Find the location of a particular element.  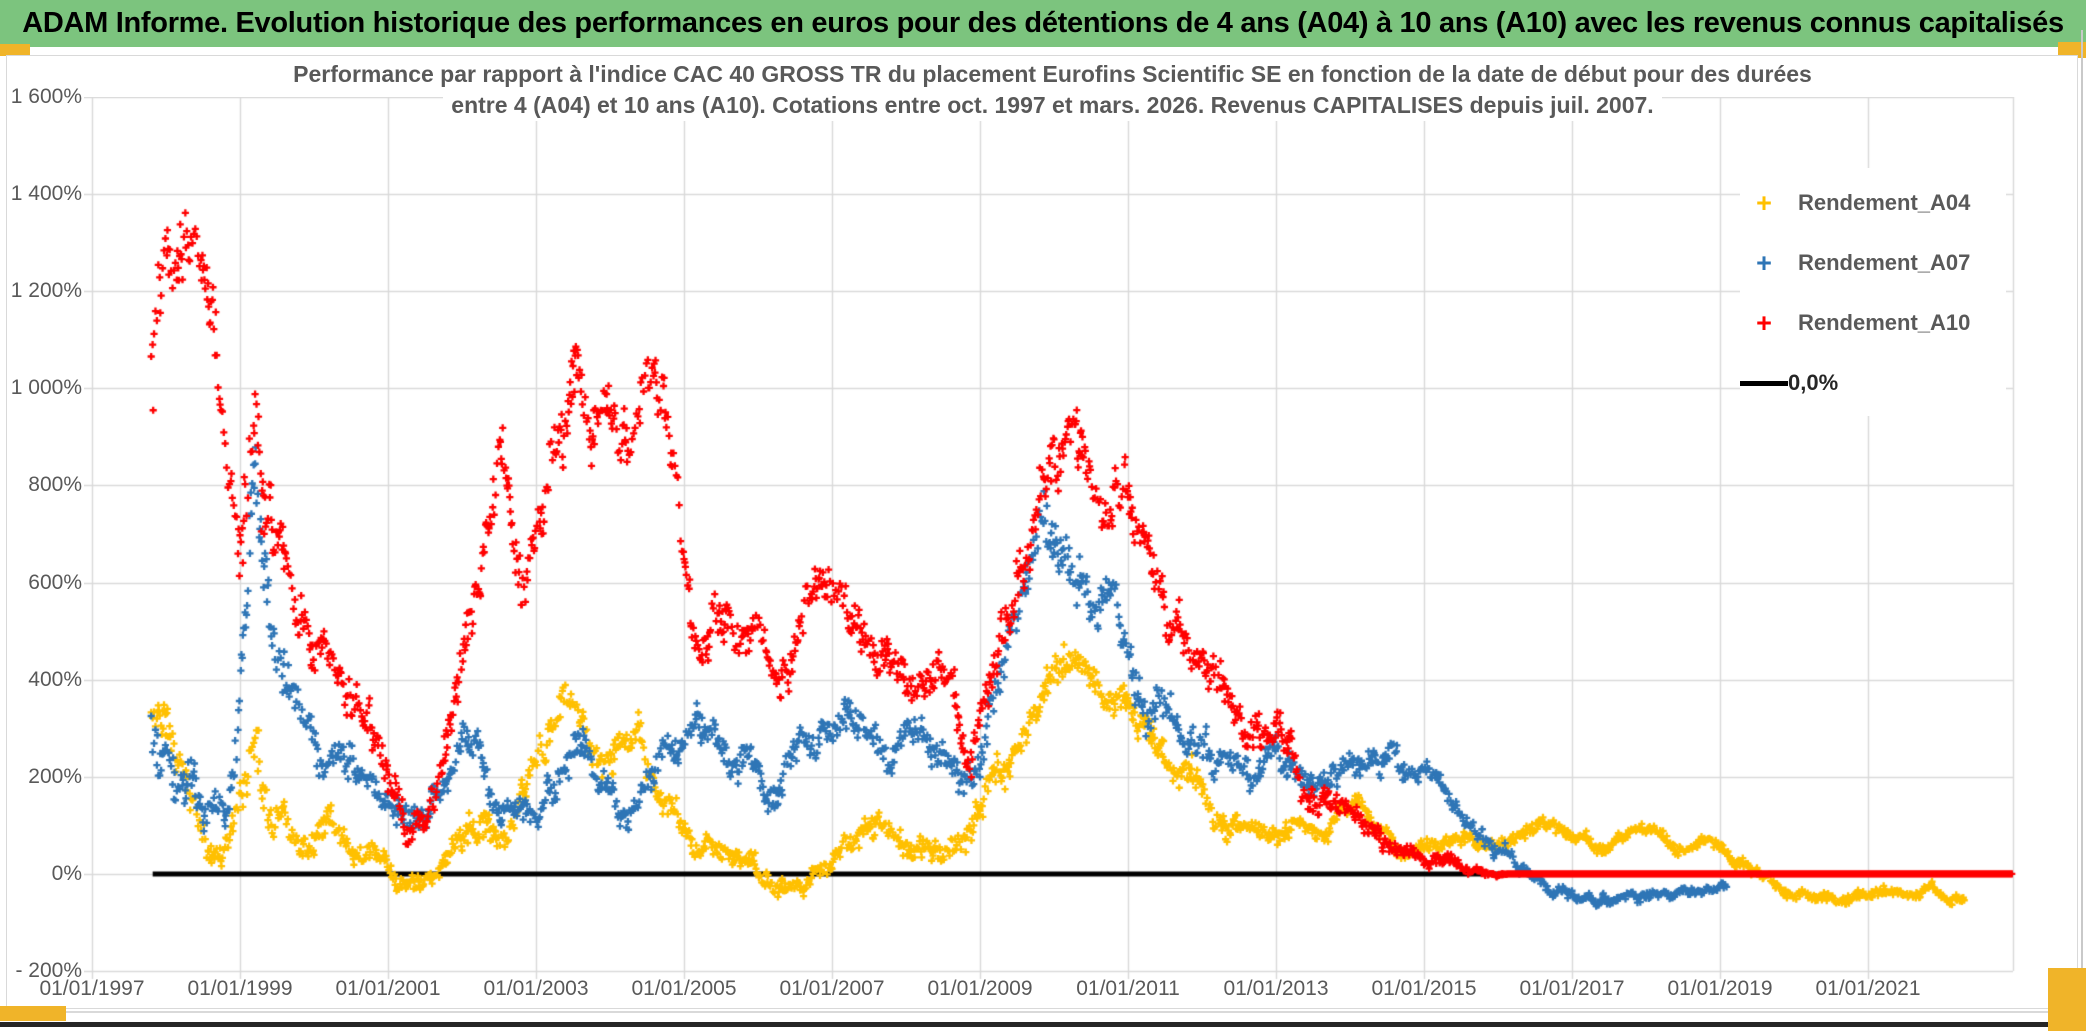

legend-item-rendement_a10: + Rendement_A10 is located at coordinates (1873, 323).